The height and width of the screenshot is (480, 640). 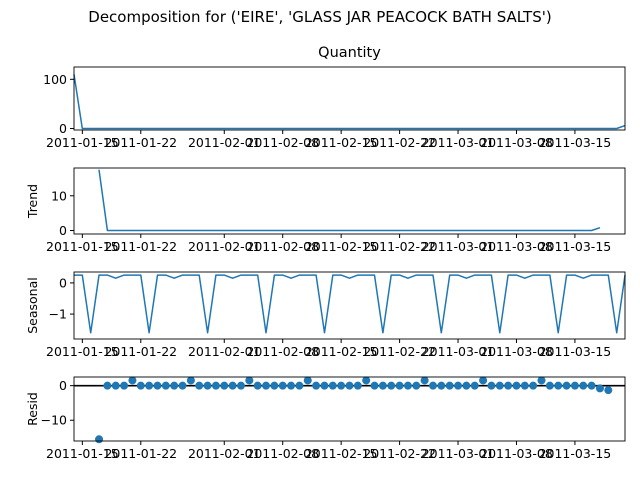 I want to click on resid-ylabel: Resid, so click(x=32, y=409).